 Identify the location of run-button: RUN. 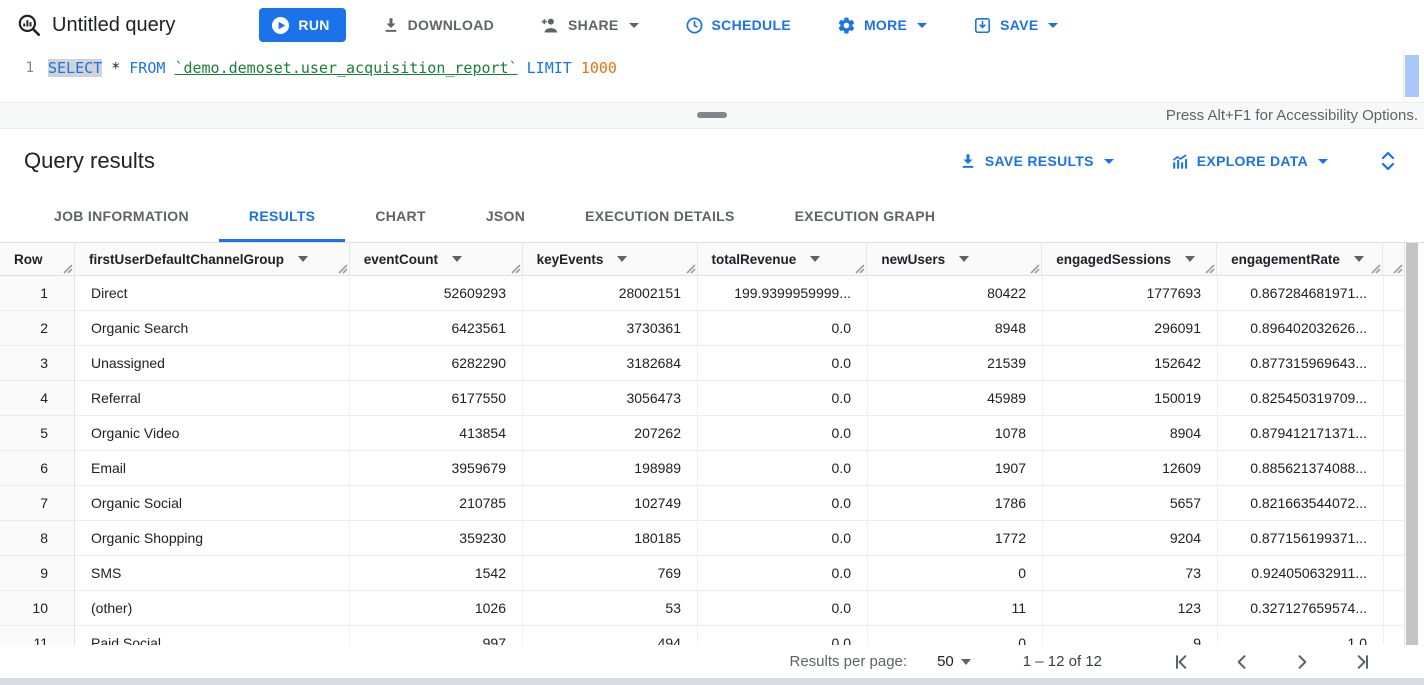
(302, 25).